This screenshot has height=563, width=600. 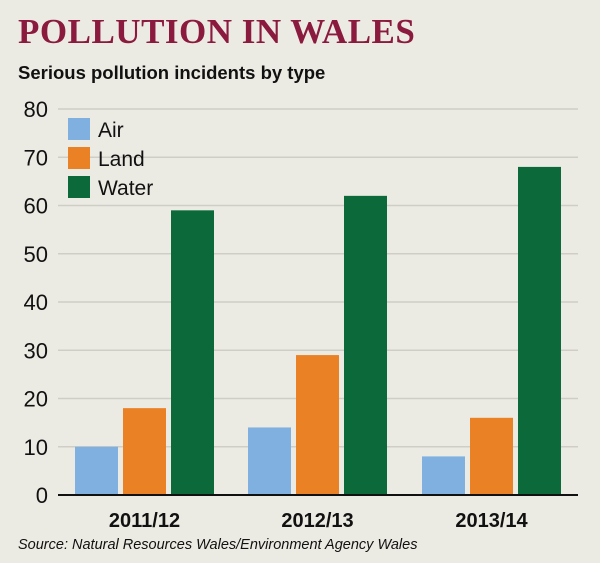 I want to click on chart-title: POLLUTION IN WALES, so click(x=217, y=31).